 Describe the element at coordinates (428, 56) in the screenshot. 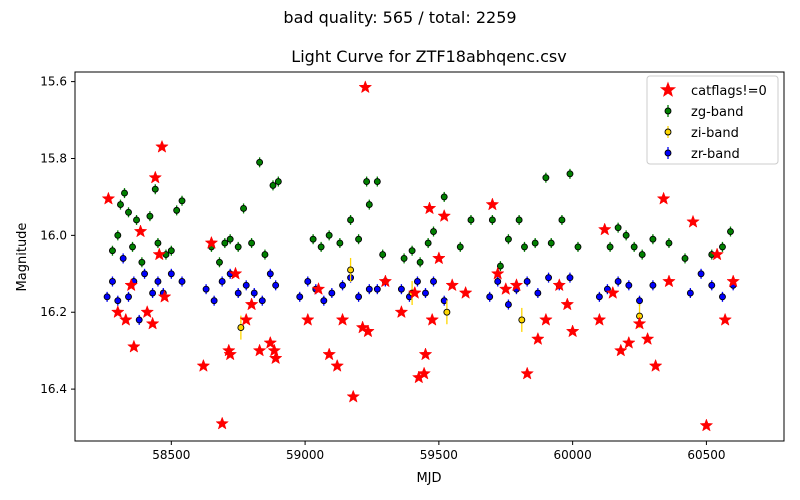

I see `chart-title: Light Curve for ZTF18abhqenc.csv` at that location.